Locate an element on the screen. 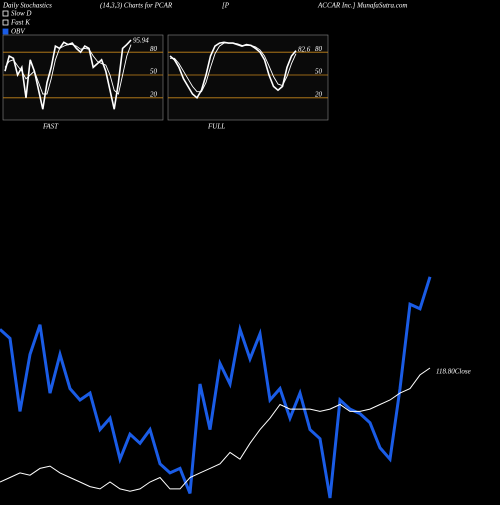 Image resolution: width=500 pixels, height=505 pixels. panel is located at coordinates (248, 77).